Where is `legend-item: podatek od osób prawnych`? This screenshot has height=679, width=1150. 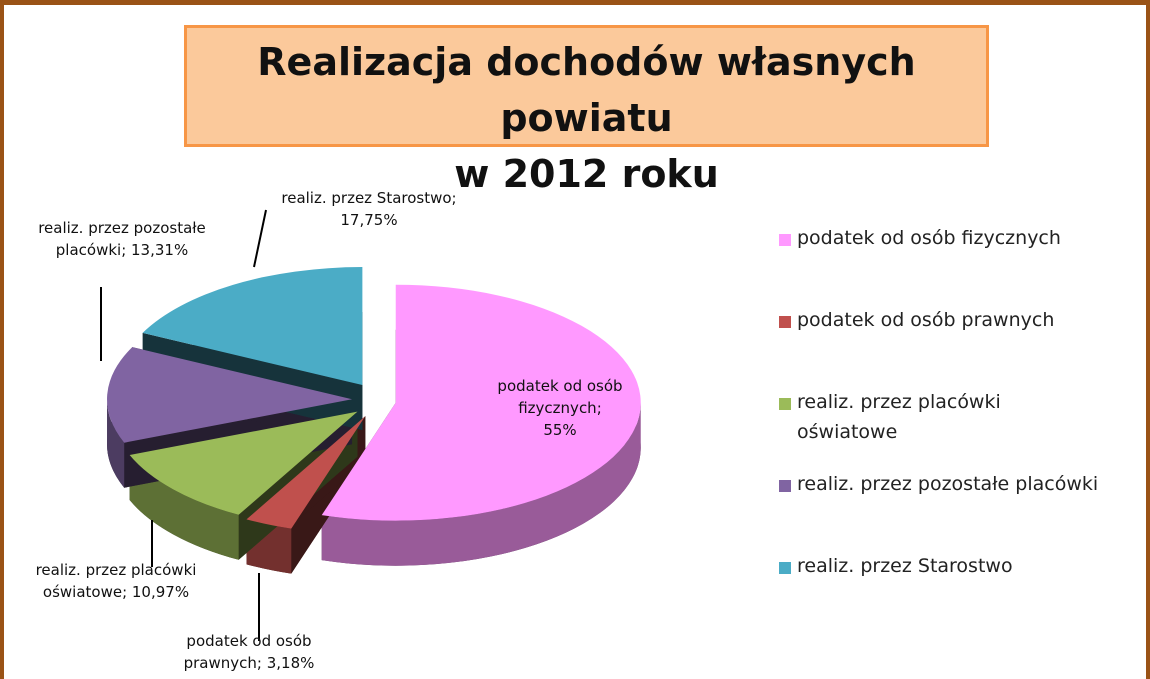 legend-item: podatek od osób prawnych is located at coordinates (938, 350).